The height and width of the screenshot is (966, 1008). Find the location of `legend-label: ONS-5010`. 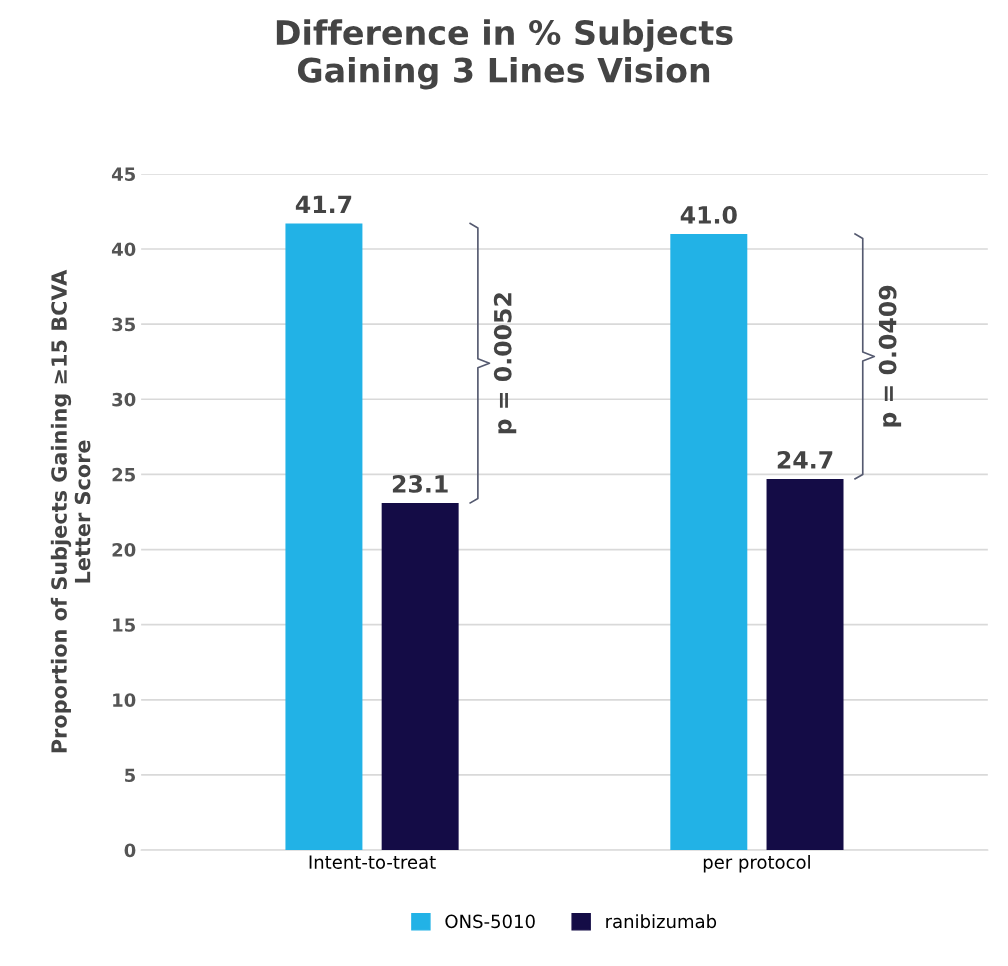

legend-label: ONS-5010 is located at coordinates (490, 921).